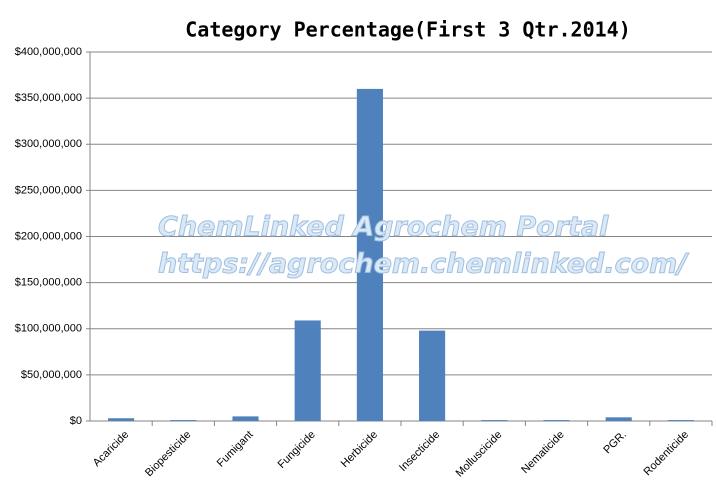 The width and height of the screenshot is (716, 489). What do you see at coordinates (76, 421) in the screenshot?
I see `y-tick-label: $0` at bounding box center [76, 421].